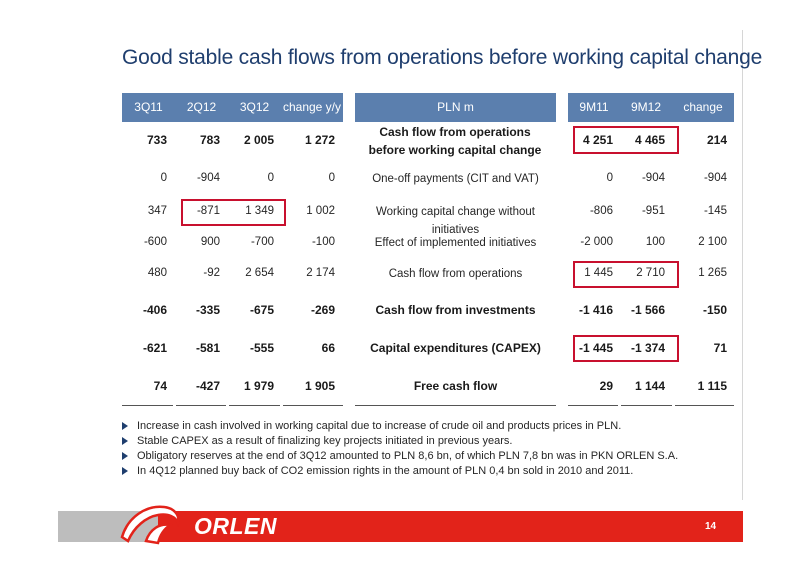 This screenshot has height=565, width=800. What do you see at coordinates (160, 386) in the screenshot?
I see `cell-3q11: 74` at bounding box center [160, 386].